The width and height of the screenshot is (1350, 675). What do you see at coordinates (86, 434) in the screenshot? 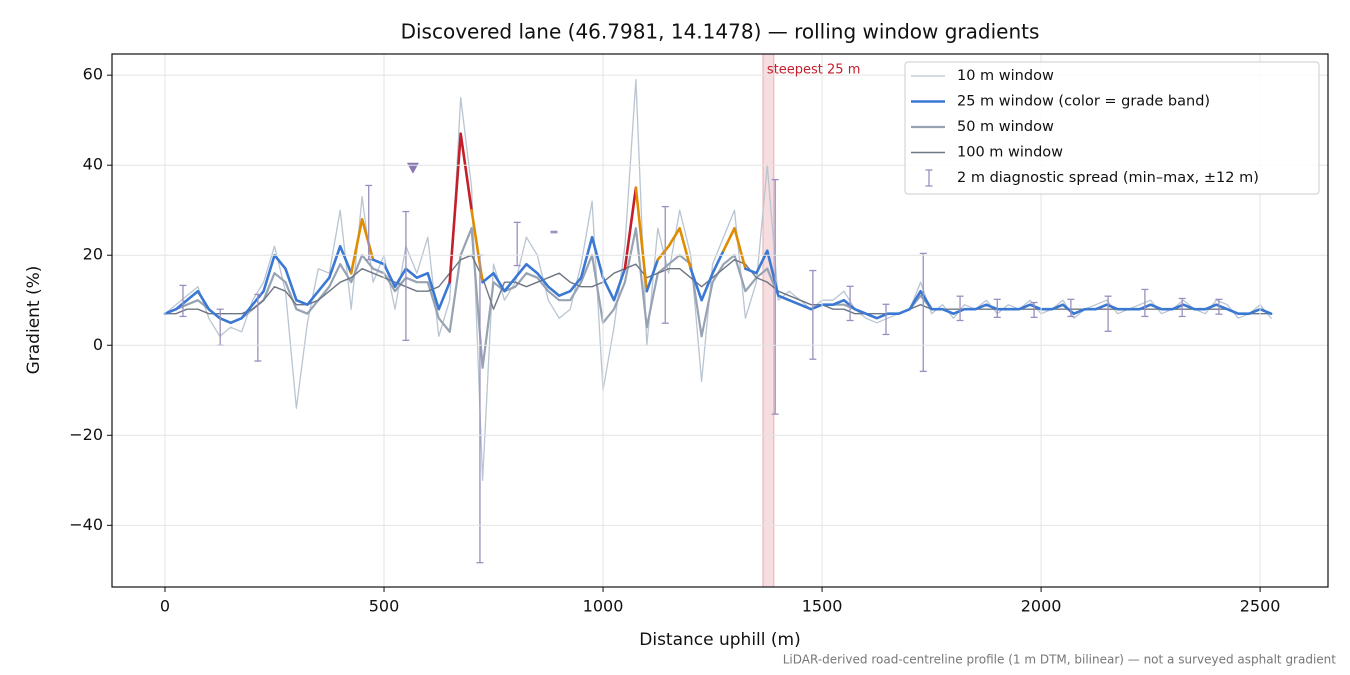
I see `y-tick-label: −20` at bounding box center [86, 434].